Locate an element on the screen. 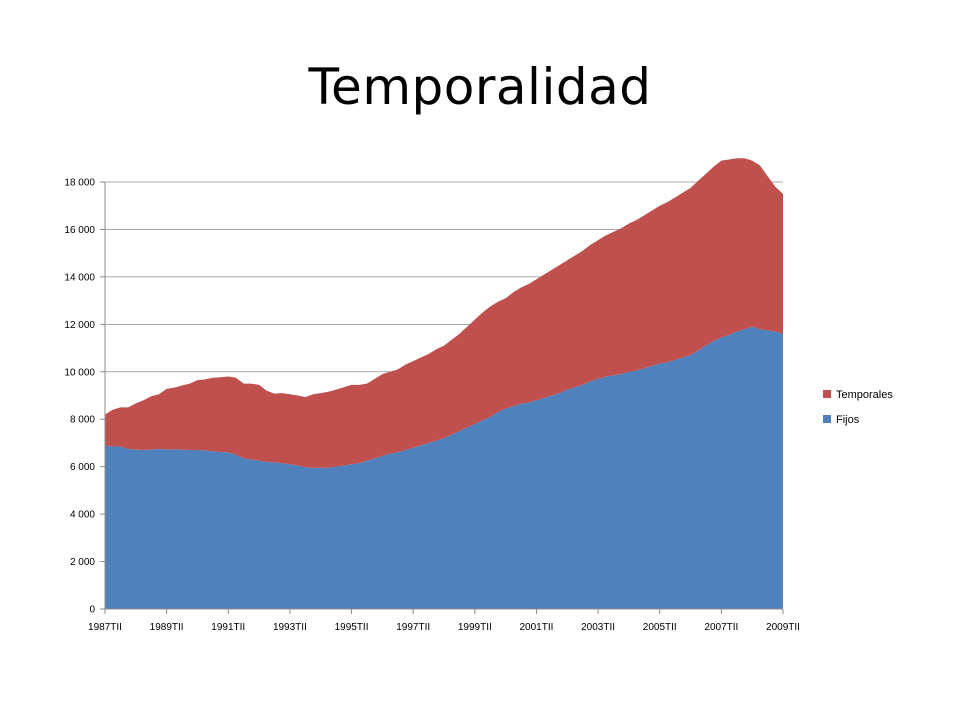 The width and height of the screenshot is (960, 720). slide-title: Temporalidad is located at coordinates (480, 87).